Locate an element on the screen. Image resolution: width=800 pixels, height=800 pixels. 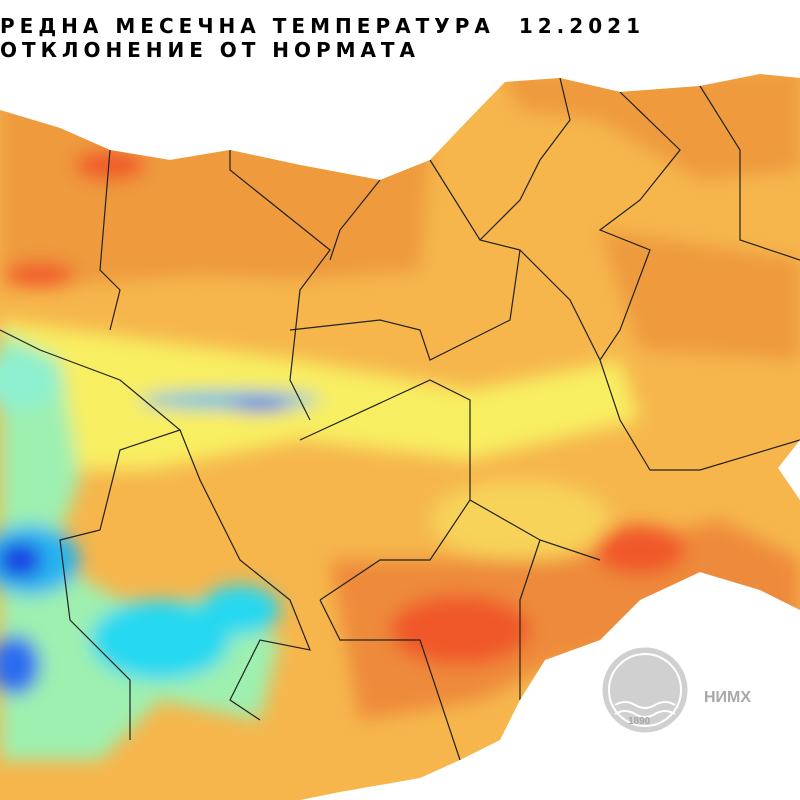
logo-waves is located at coordinates (645, 709).